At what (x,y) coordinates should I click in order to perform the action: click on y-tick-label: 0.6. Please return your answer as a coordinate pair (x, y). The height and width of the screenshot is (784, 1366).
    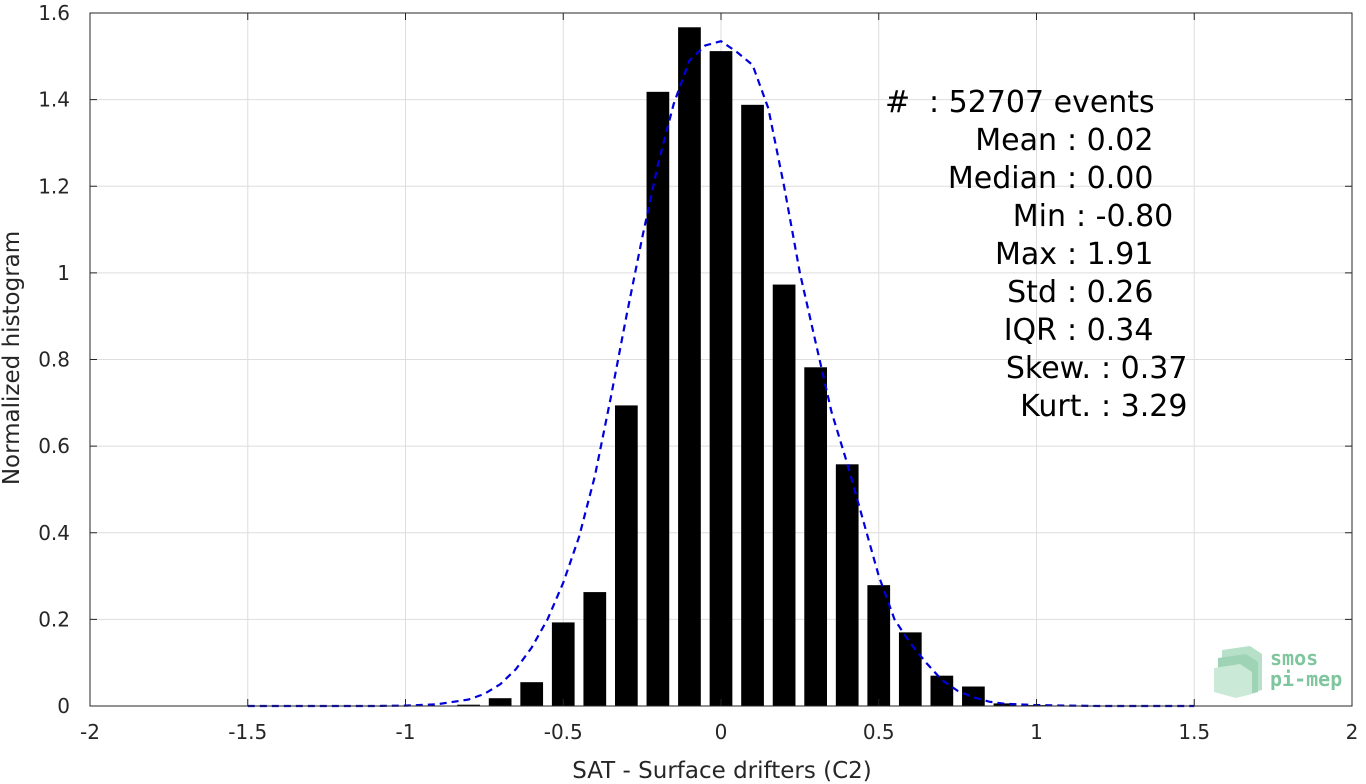
    Looking at the image, I should click on (54, 446).